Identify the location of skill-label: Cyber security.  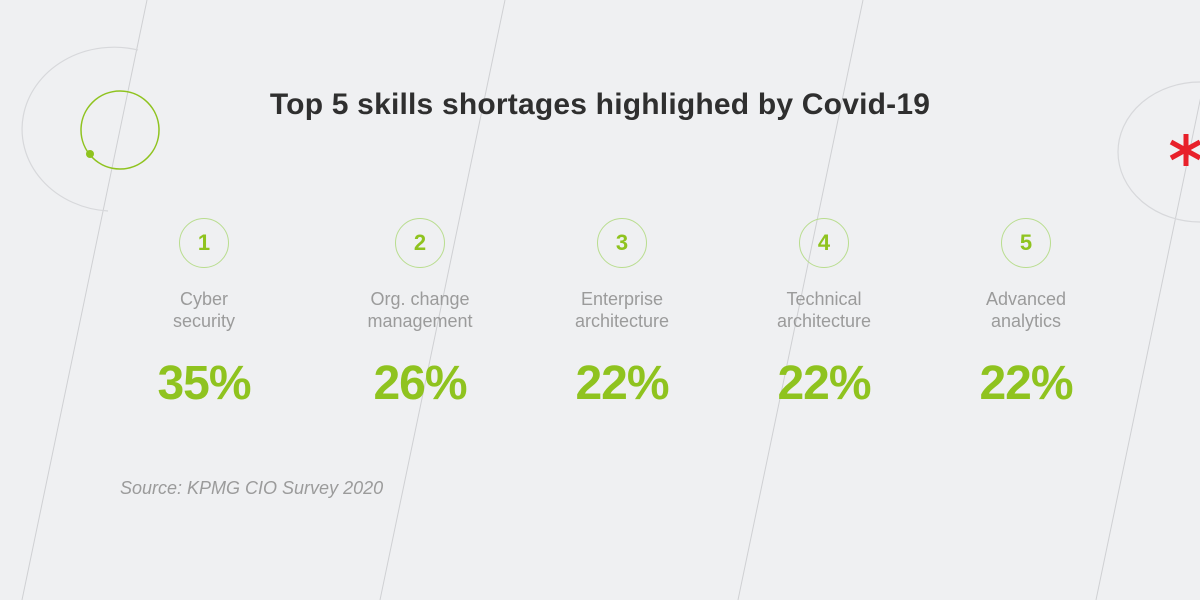
(204, 313).